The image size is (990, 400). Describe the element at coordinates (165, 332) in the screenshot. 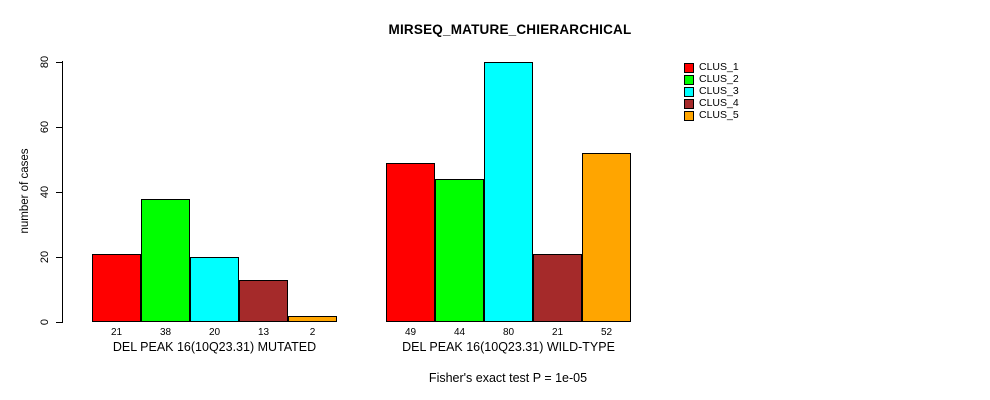

I see `bar-value-label: 38` at that location.